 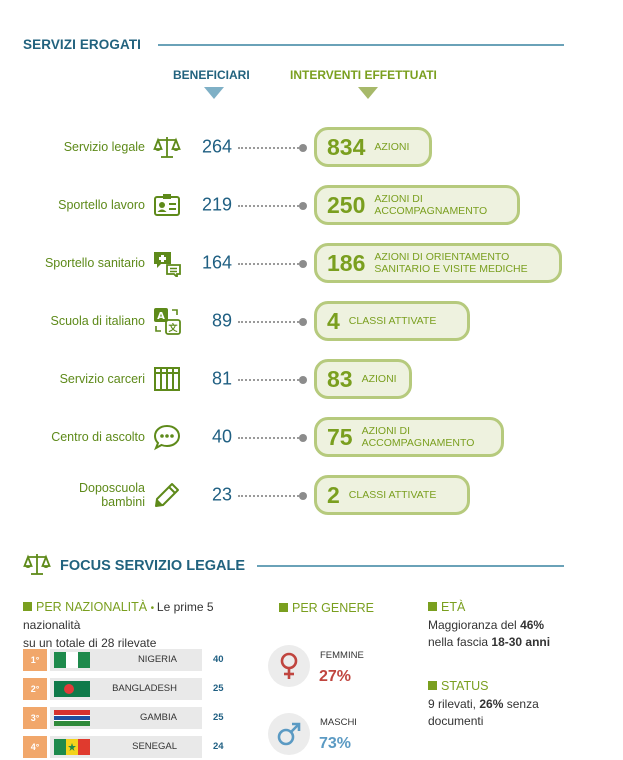 I want to click on female-pct: 27%, so click(x=335, y=676).